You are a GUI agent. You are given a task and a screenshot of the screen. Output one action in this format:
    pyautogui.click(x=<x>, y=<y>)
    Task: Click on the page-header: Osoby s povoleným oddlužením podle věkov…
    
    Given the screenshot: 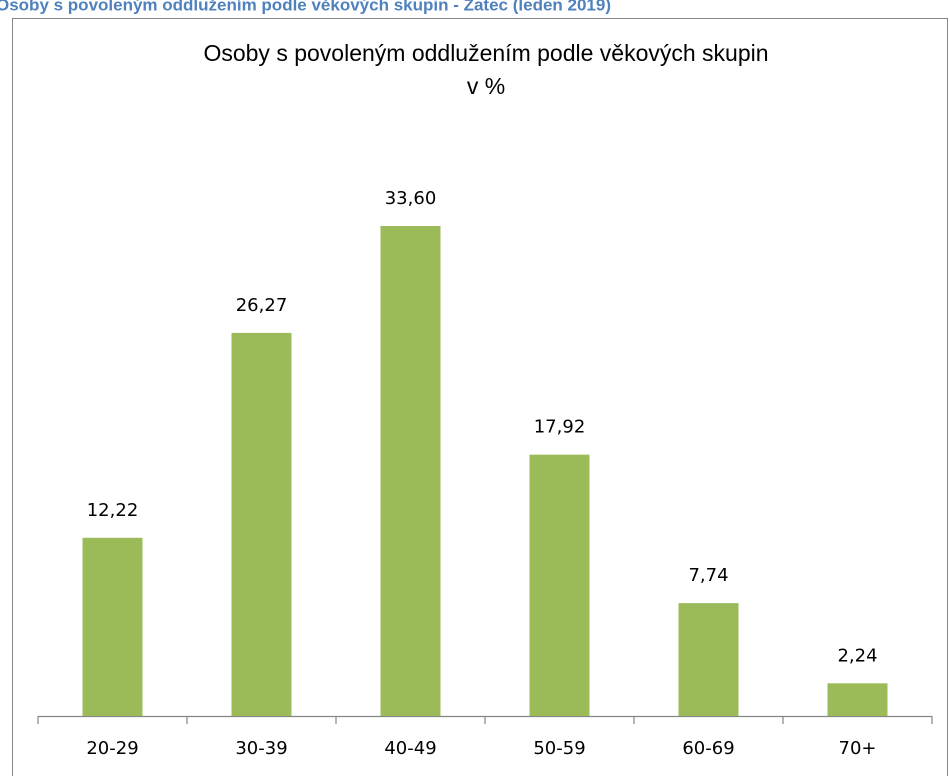 What is the action you would take?
    pyautogui.click(x=305, y=7)
    